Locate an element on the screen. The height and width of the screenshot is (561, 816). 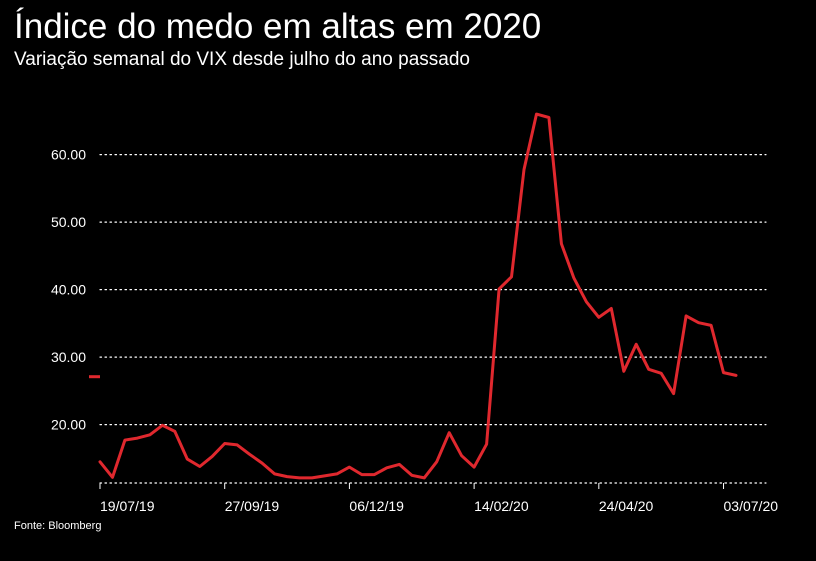
x-tick-label: 27/09/19 is located at coordinates (252, 506).